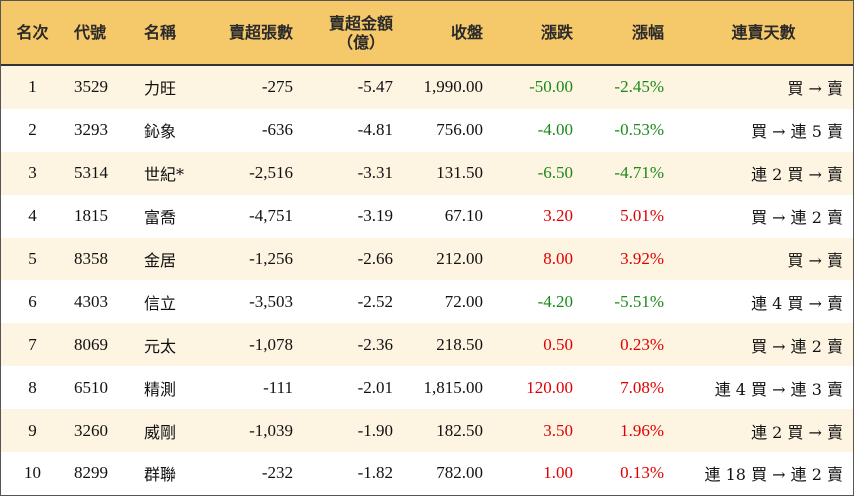 This screenshot has height=496, width=854. What do you see at coordinates (253, 473) in the screenshot?
I see `cell-net-sell-lots: -232` at bounding box center [253, 473].